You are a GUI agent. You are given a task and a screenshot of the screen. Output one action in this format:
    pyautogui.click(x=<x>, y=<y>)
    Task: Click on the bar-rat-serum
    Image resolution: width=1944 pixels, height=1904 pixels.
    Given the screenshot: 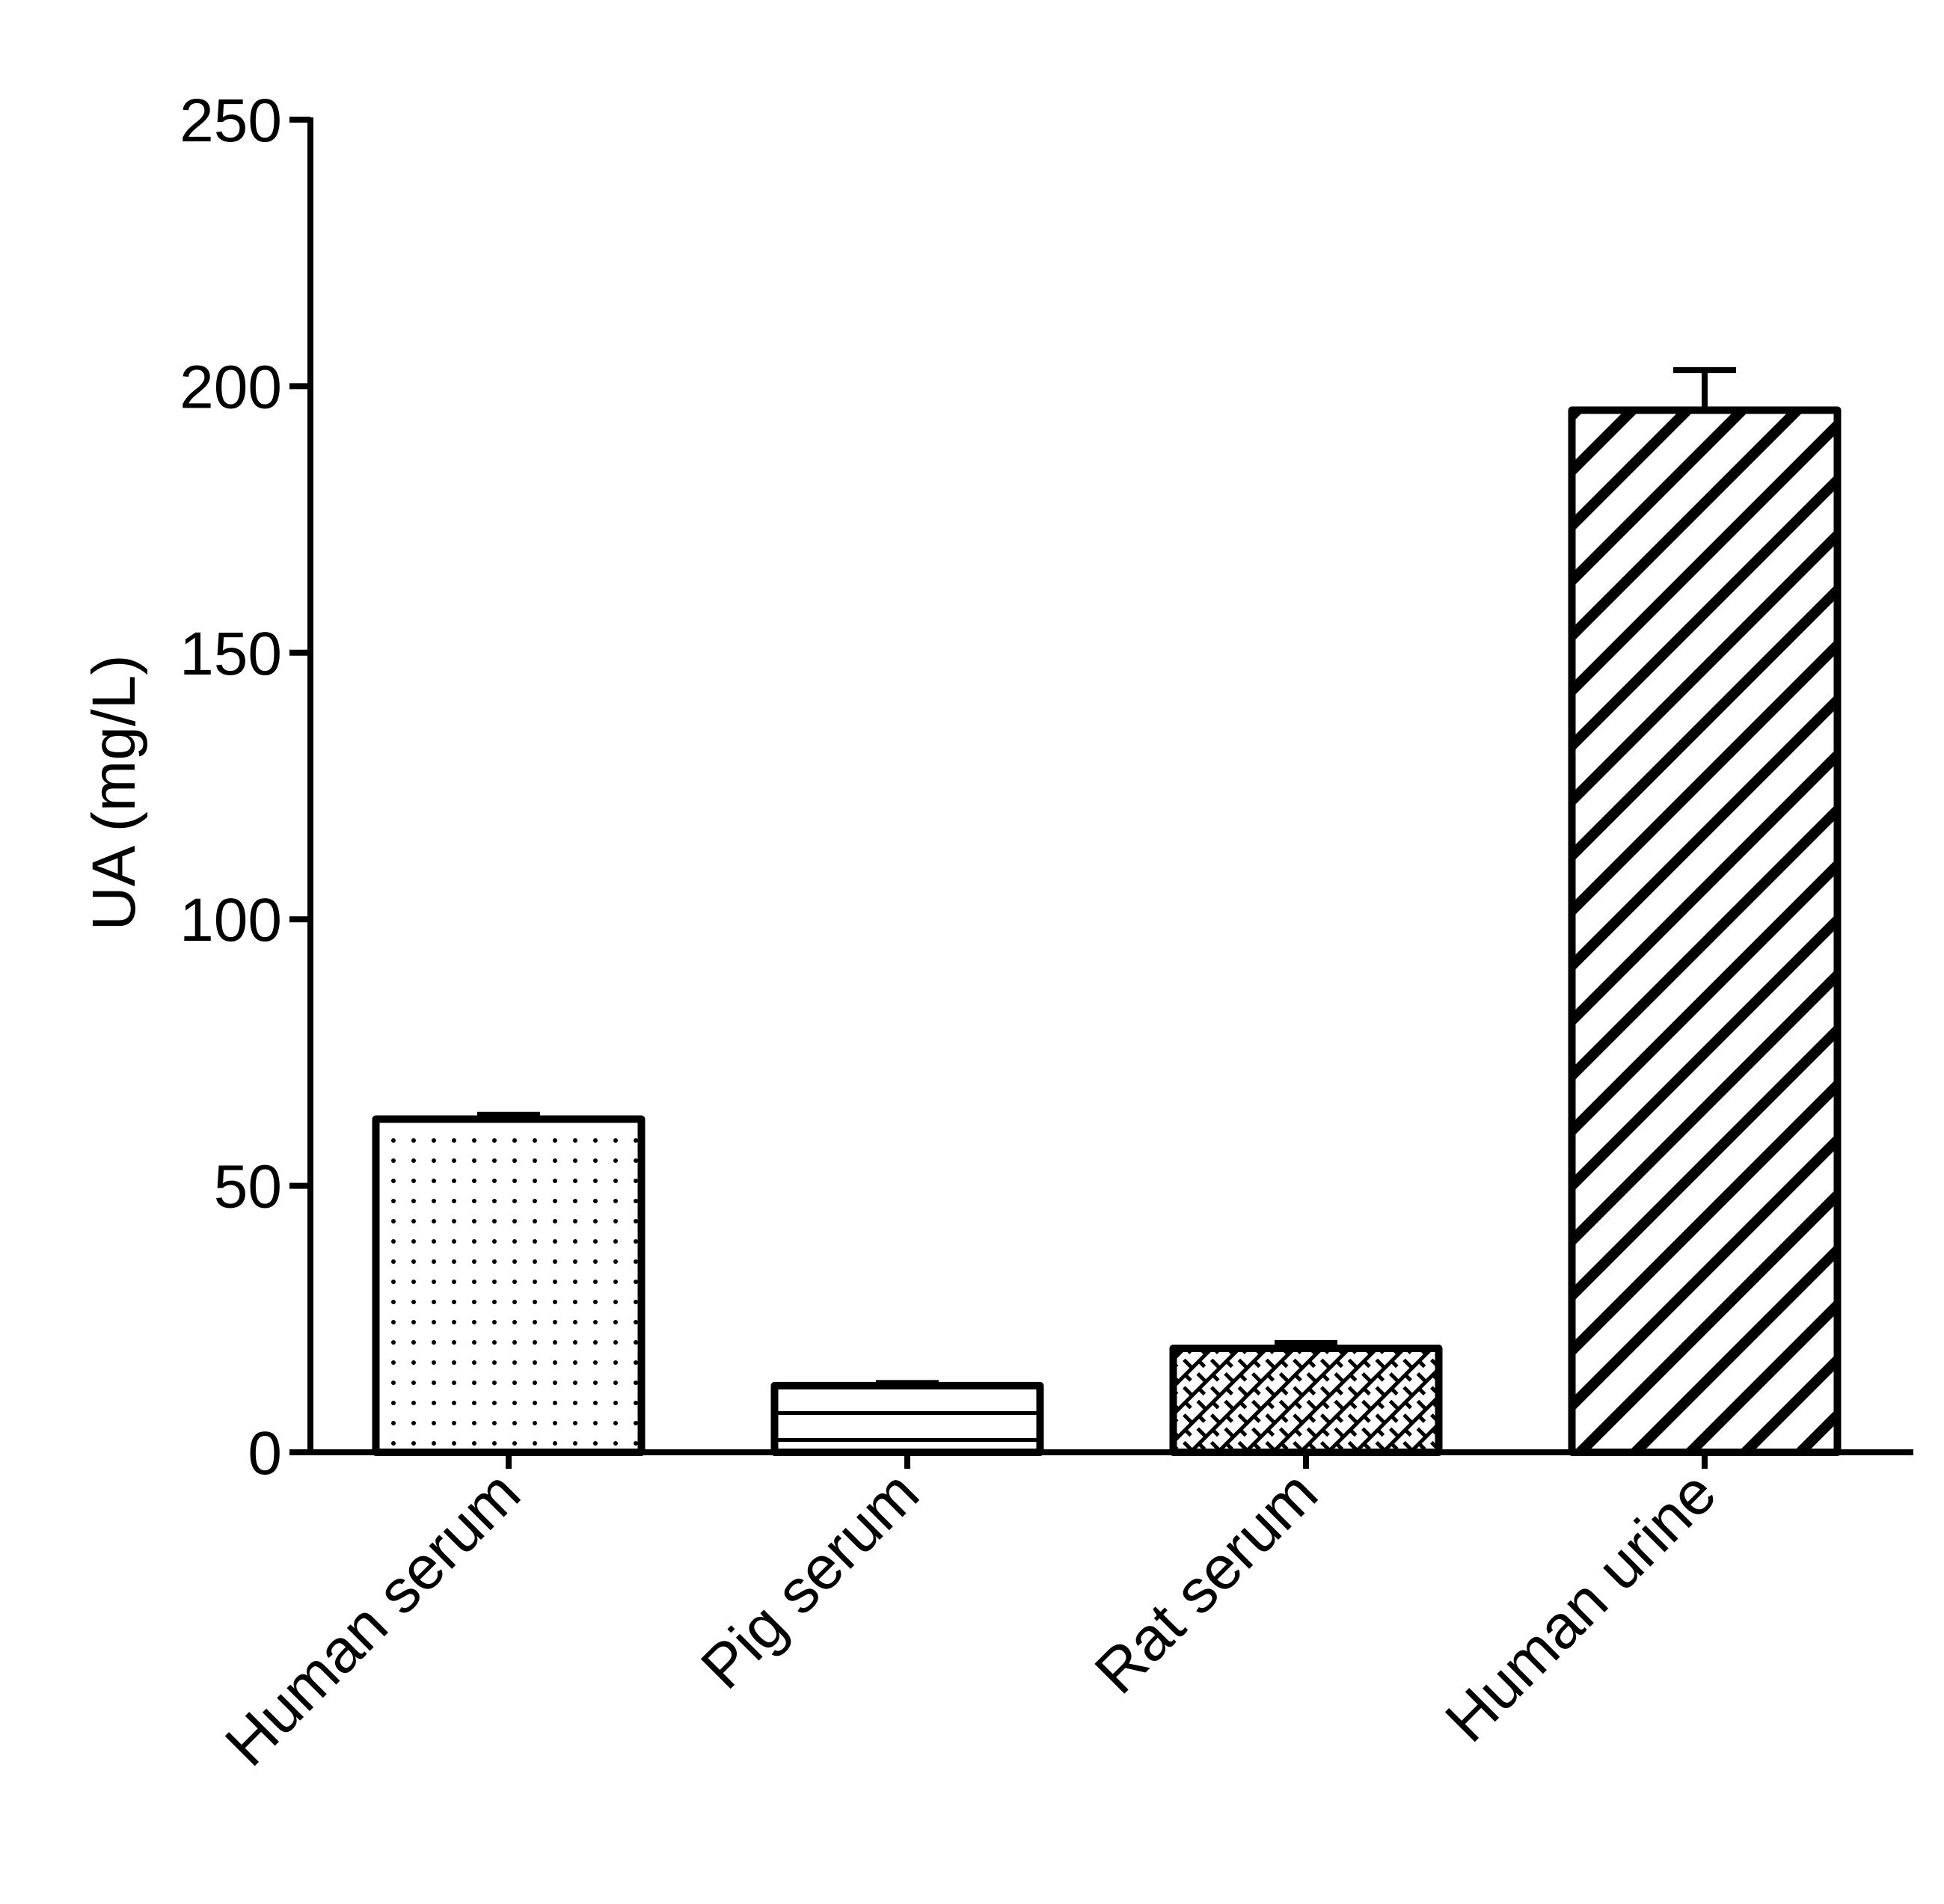 What is the action you would take?
    pyautogui.click(x=1306, y=1401)
    